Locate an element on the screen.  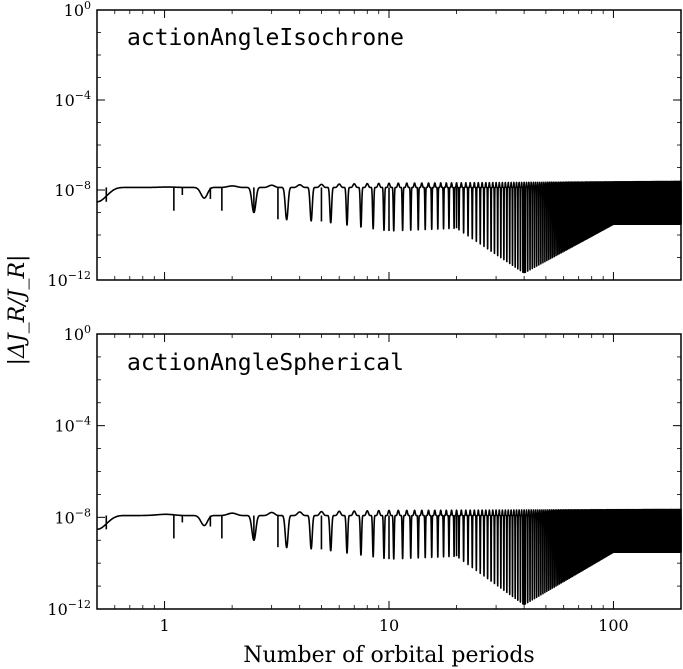
series-line-actionAngleSpherical is located at coordinates (389, 556).